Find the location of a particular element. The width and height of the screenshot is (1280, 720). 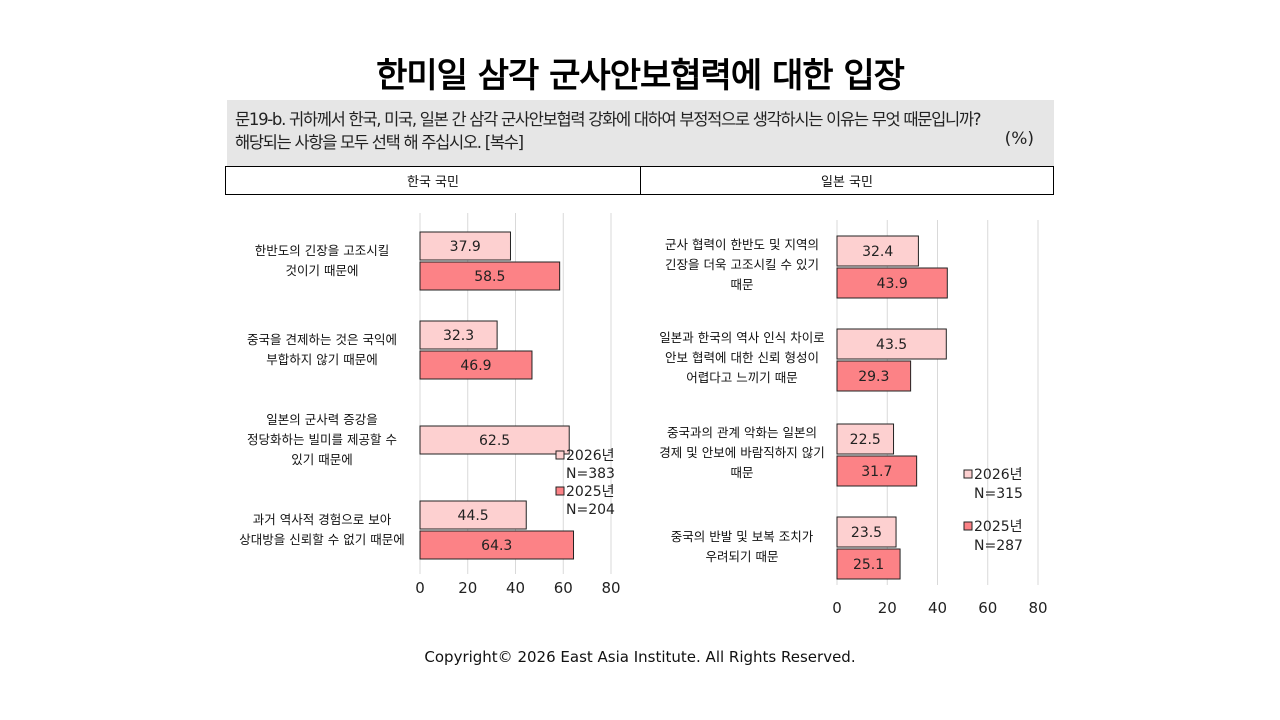

data-label: 46.9 is located at coordinates (475, 366).